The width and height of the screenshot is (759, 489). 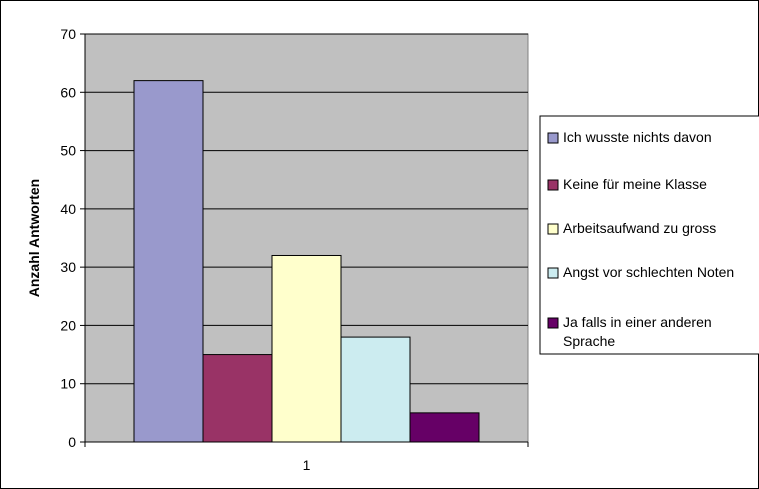 What do you see at coordinates (68, 151) in the screenshot?
I see `y-tick-label: 50` at bounding box center [68, 151].